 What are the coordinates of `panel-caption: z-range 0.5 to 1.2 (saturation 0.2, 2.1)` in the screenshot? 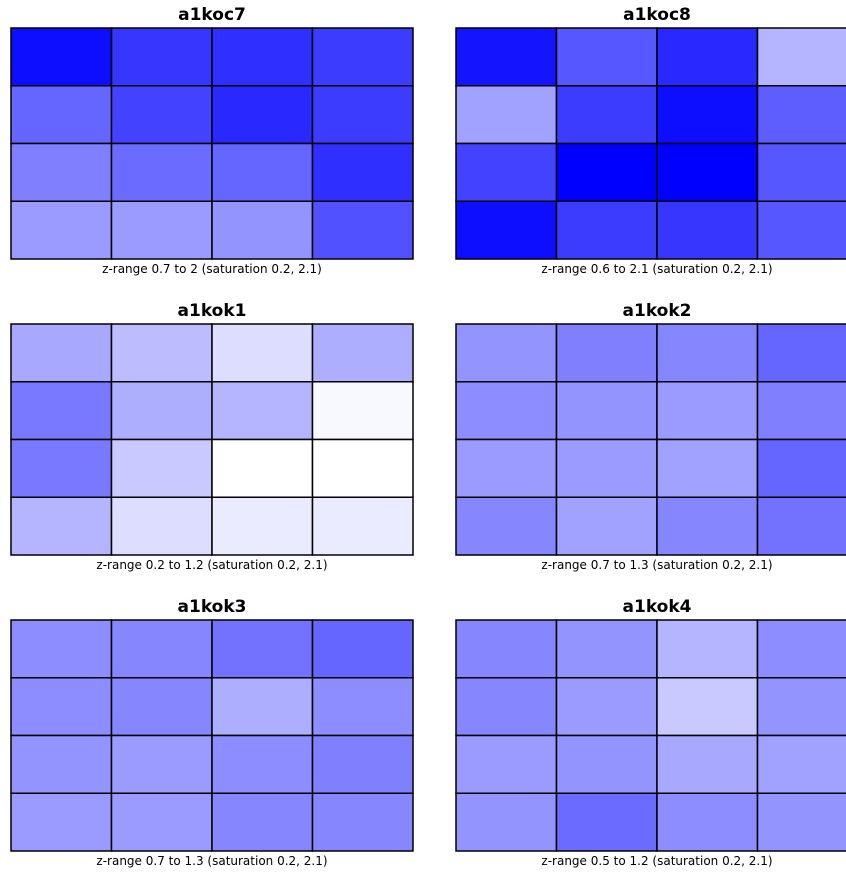 It's located at (657, 861).